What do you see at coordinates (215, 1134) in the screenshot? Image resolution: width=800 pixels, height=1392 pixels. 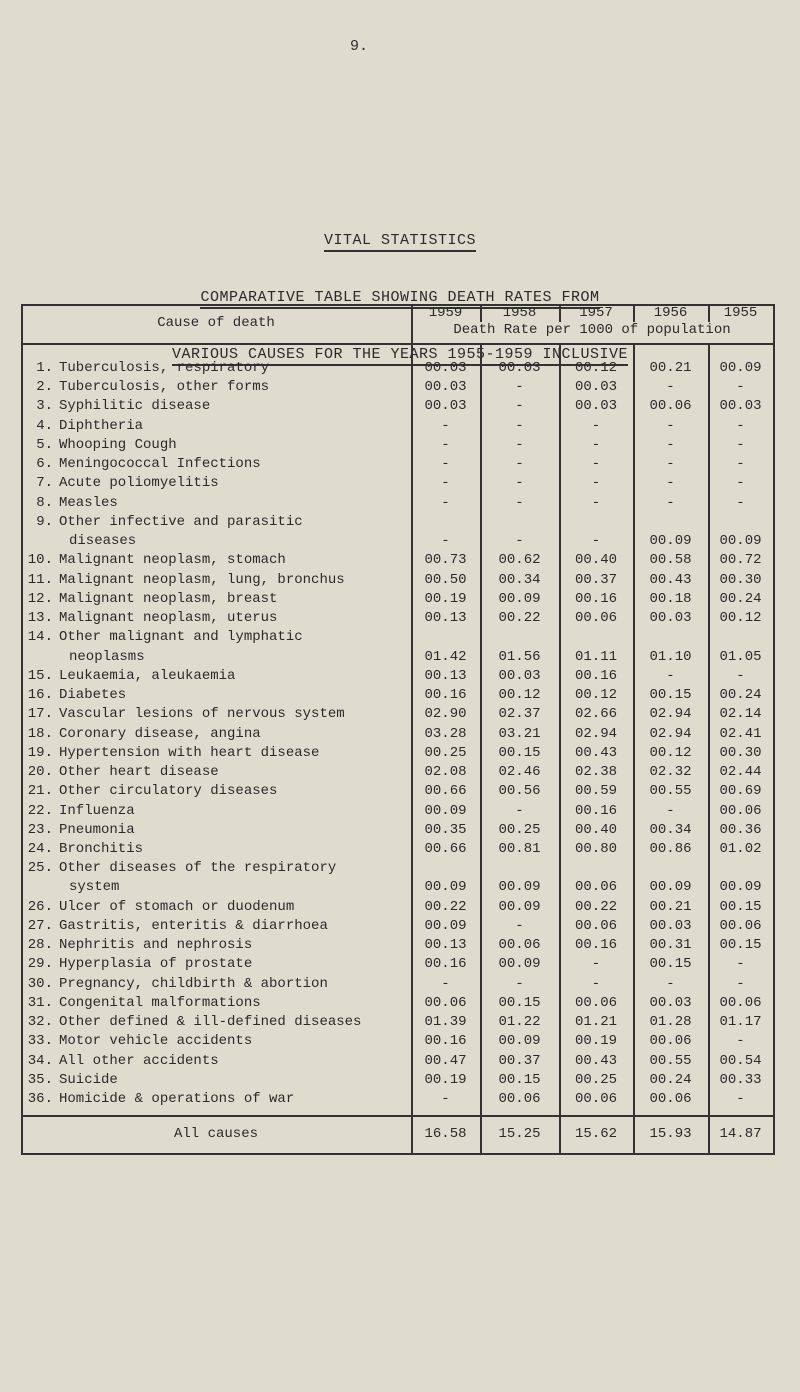 I see `all-causes-label: All causes` at bounding box center [215, 1134].